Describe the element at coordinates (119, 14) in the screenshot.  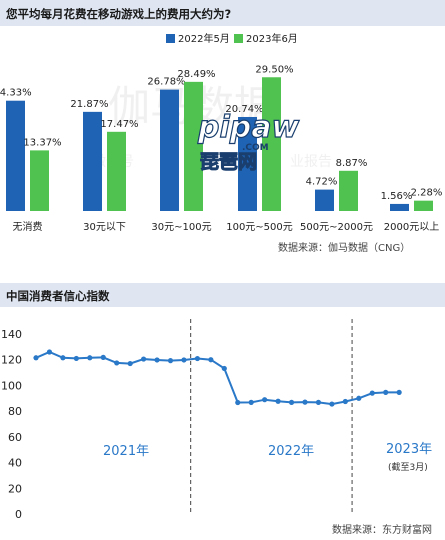
I see `chart1-title: 您平均每月花费在移动游戏上的费用大约为?` at that location.